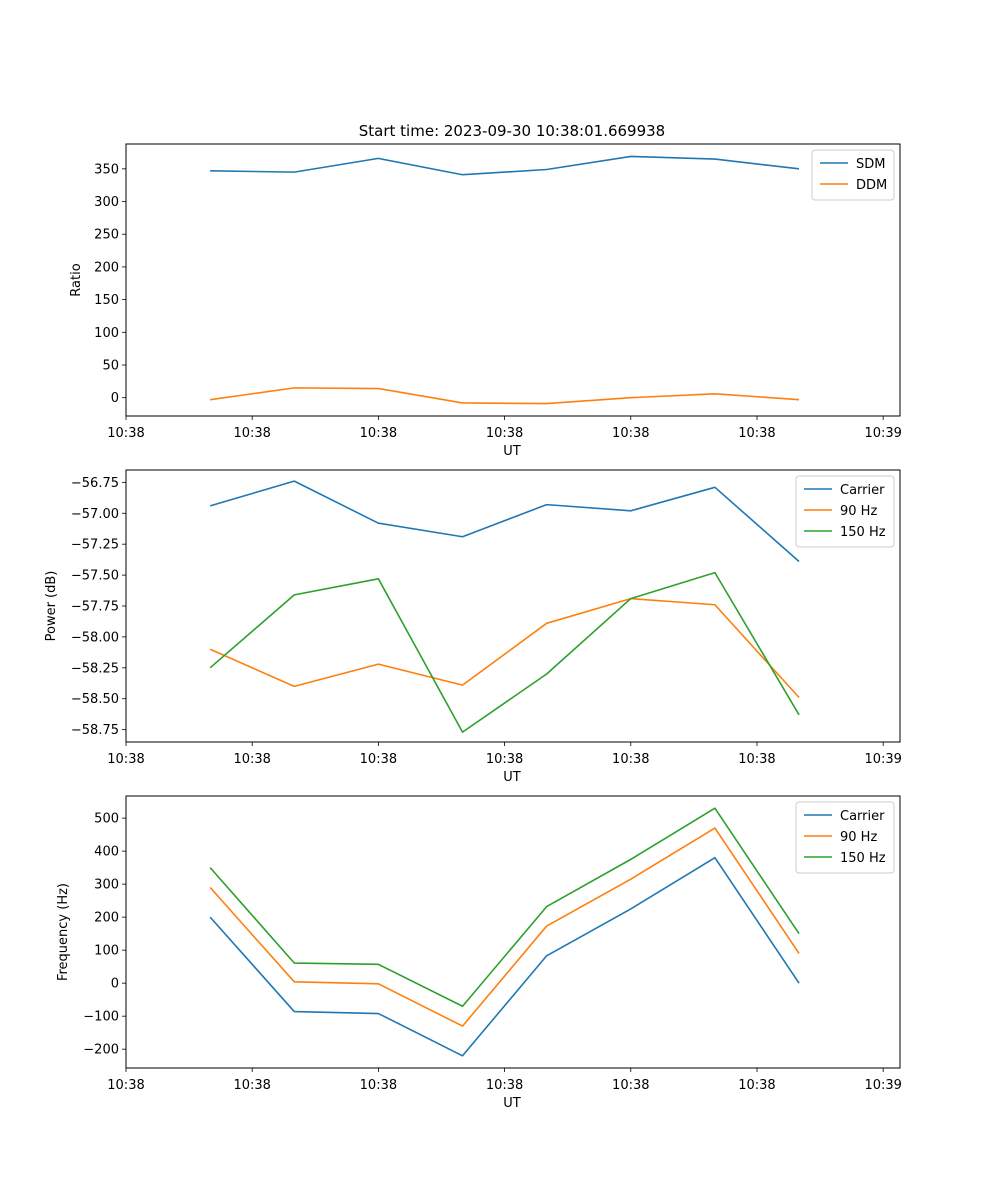 The height and width of the screenshot is (1200, 1000). What do you see at coordinates (63, 932) in the screenshot?
I see `y-axis-label: Frequency (Hz)` at bounding box center [63, 932].